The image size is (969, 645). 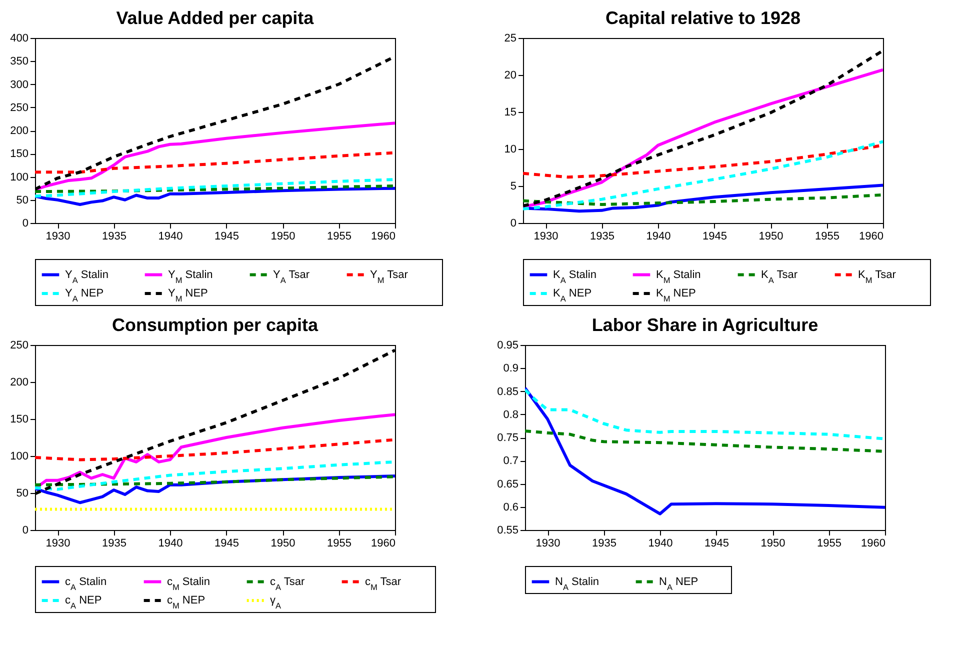 What do you see at coordinates (510, 150) in the screenshot?
I see `y-tick-label: 10` at bounding box center [510, 150].